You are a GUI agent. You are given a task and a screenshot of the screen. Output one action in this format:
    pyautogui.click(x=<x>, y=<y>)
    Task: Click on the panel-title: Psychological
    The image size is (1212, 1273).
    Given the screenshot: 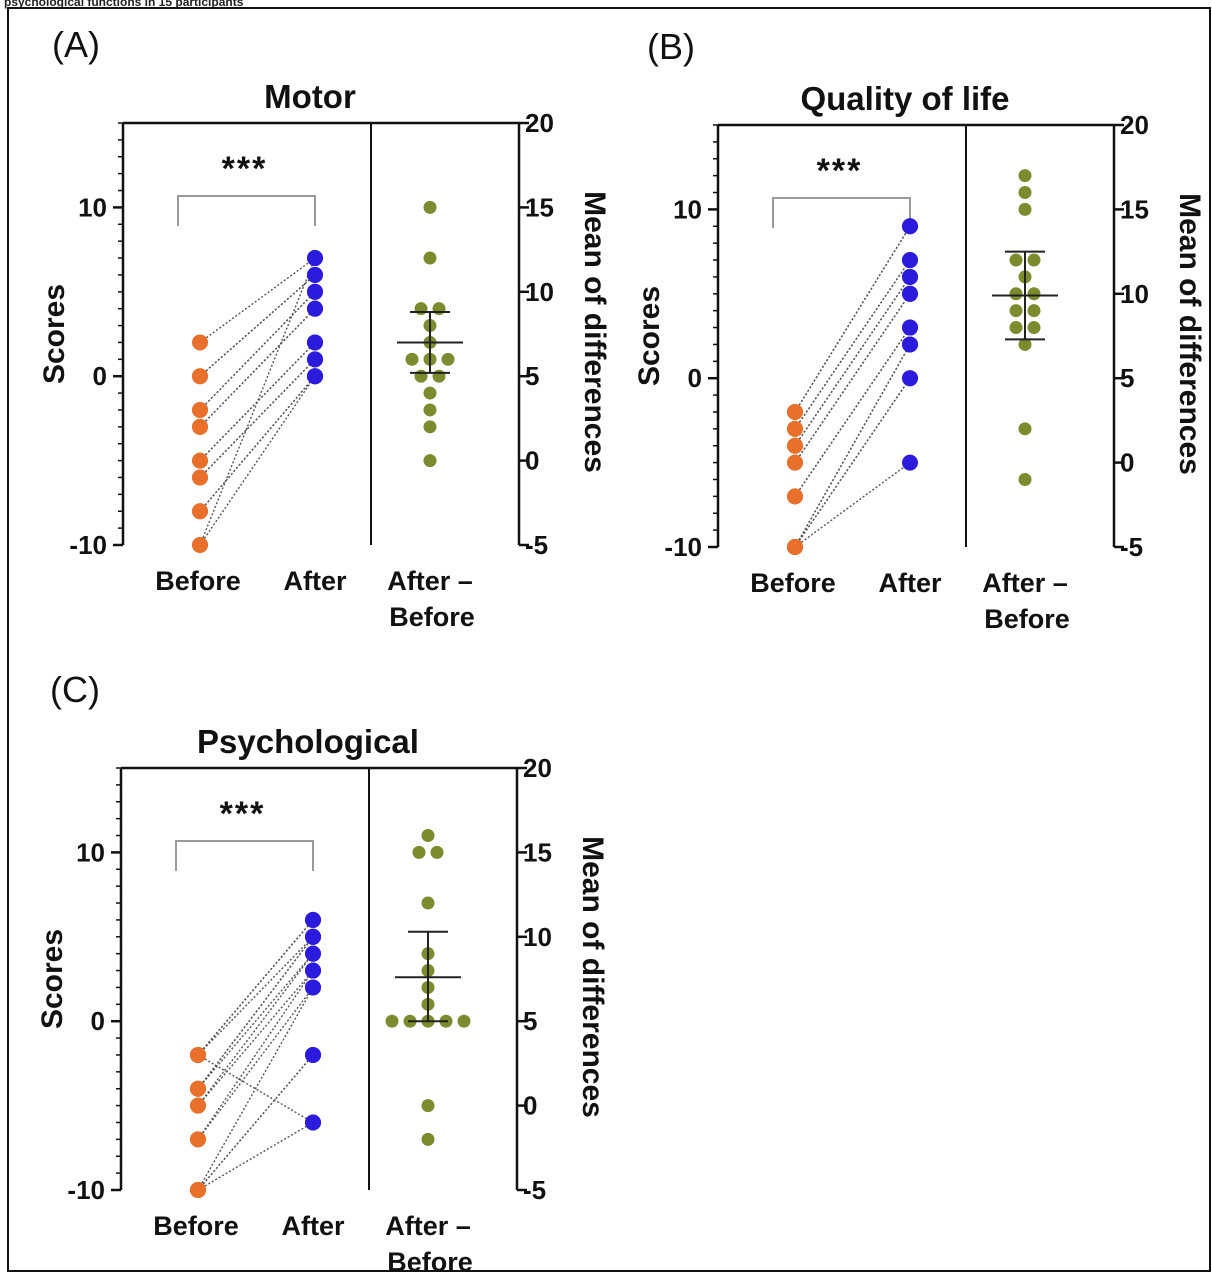 What is the action you would take?
    pyautogui.click(x=308, y=741)
    